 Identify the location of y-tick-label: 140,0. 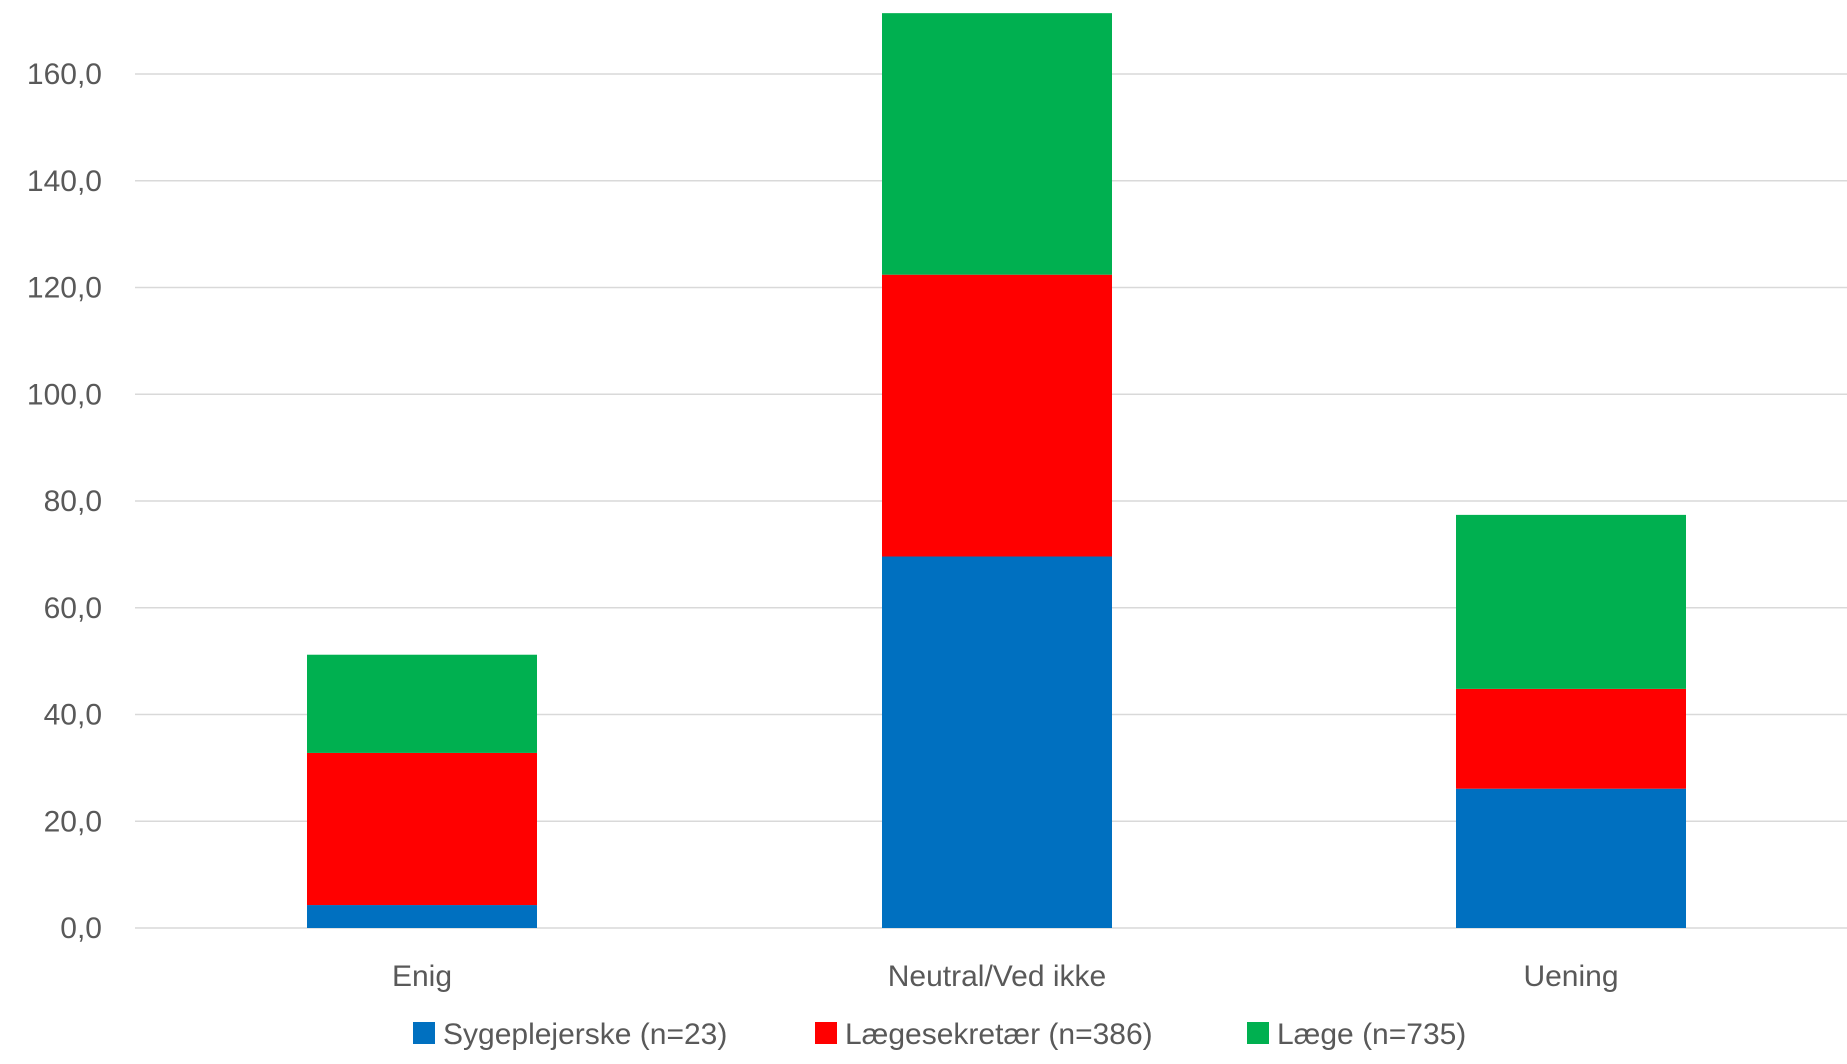
(64, 181).